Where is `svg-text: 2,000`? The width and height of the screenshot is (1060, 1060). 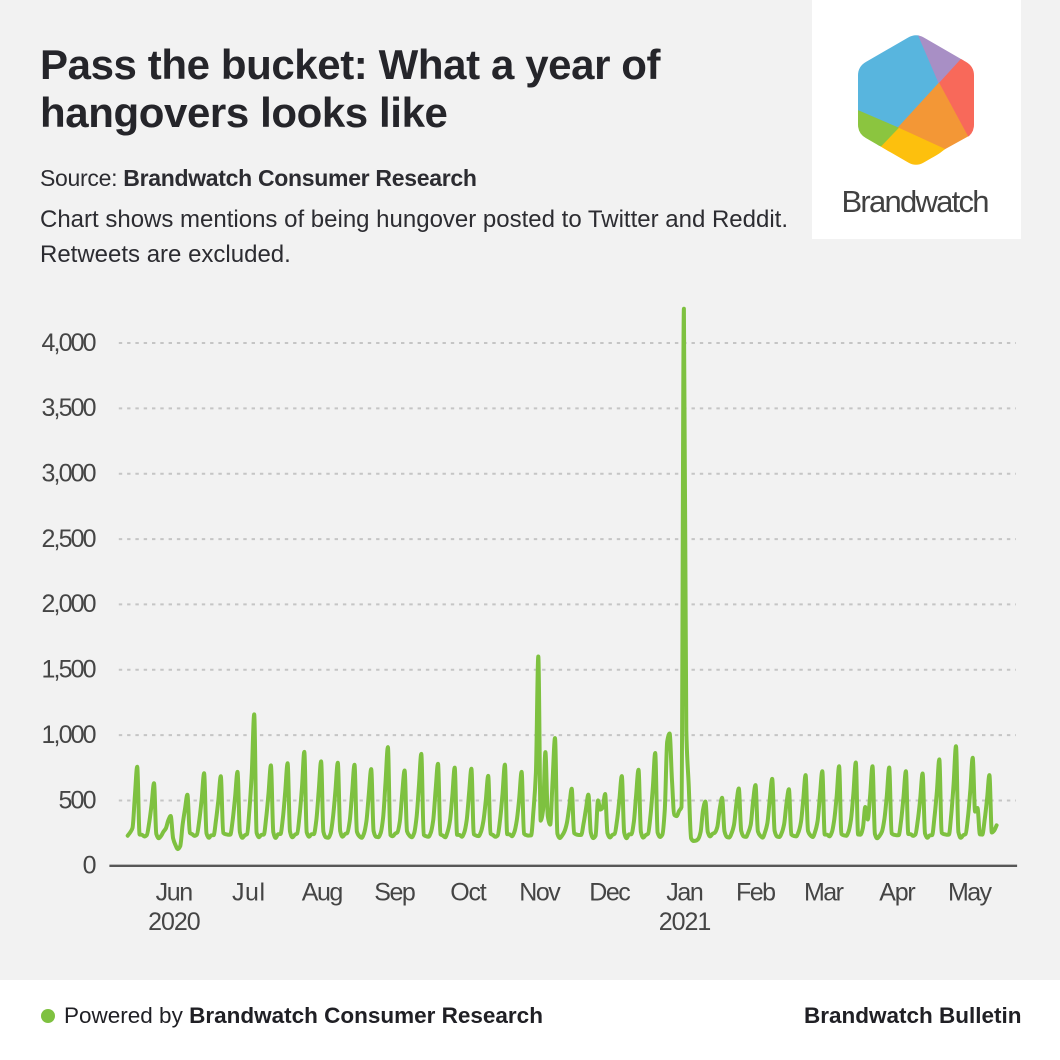 svg-text: 2,000 is located at coordinates (69, 604).